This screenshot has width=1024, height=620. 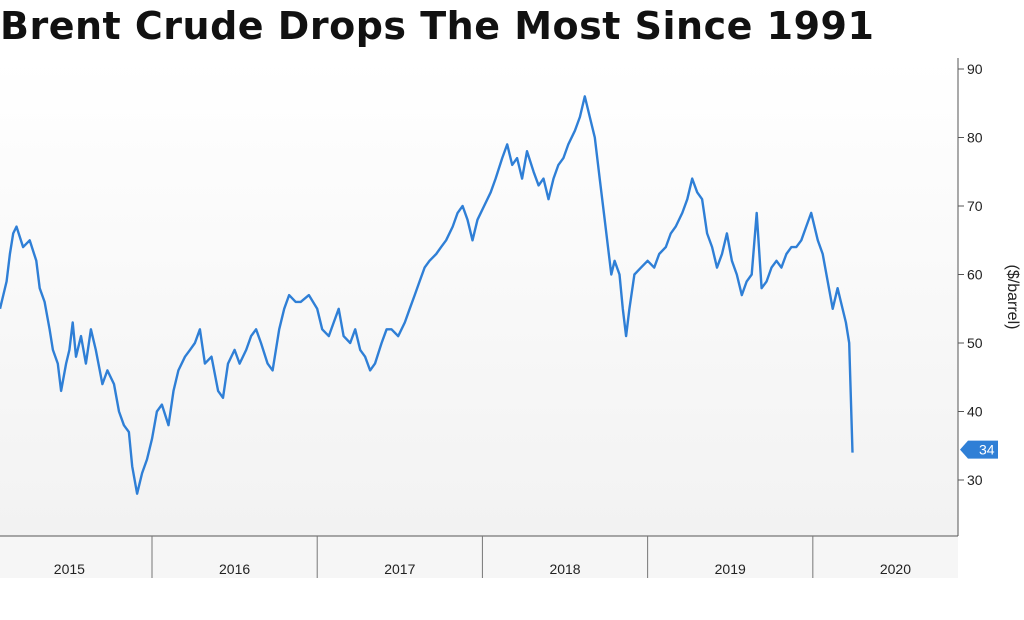 What do you see at coordinates (479, 557) in the screenshot?
I see `x-axis-band` at bounding box center [479, 557].